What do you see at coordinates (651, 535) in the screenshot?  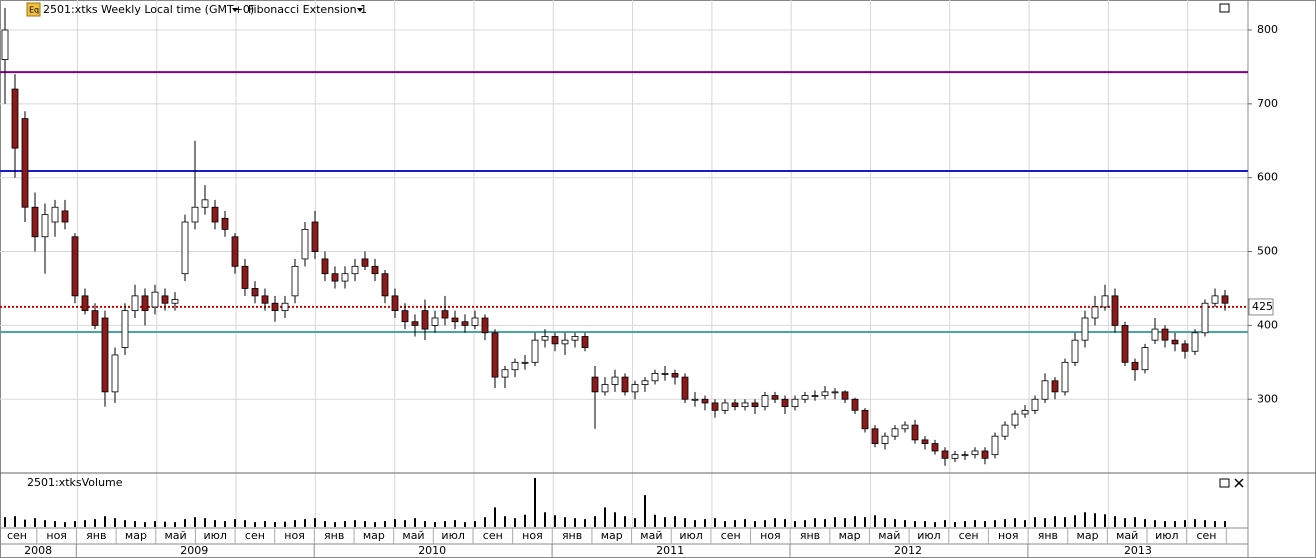 I see `month-label: май` at bounding box center [651, 535].